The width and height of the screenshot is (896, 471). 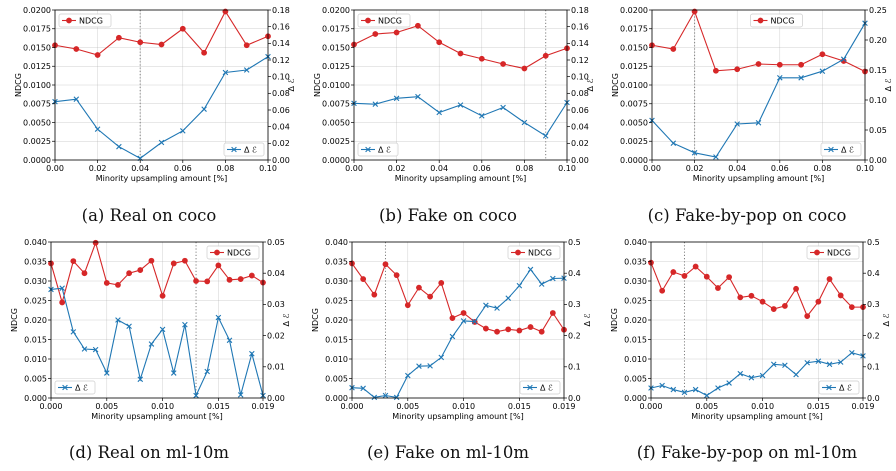 I want to click on caption-d: (d) Real on ml-10m, so click(x=149, y=452).